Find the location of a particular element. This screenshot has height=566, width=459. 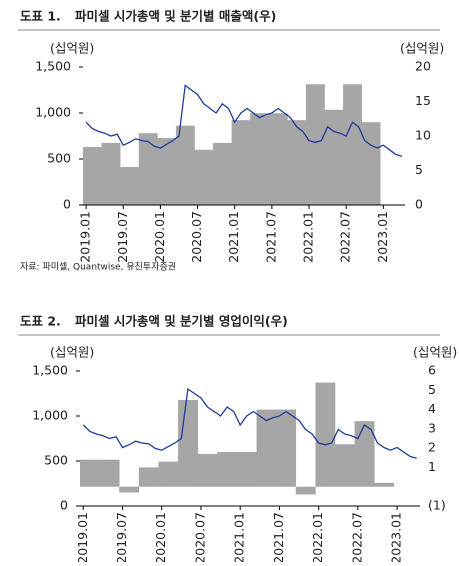

y2-tick-label: 2 is located at coordinates (432, 447).